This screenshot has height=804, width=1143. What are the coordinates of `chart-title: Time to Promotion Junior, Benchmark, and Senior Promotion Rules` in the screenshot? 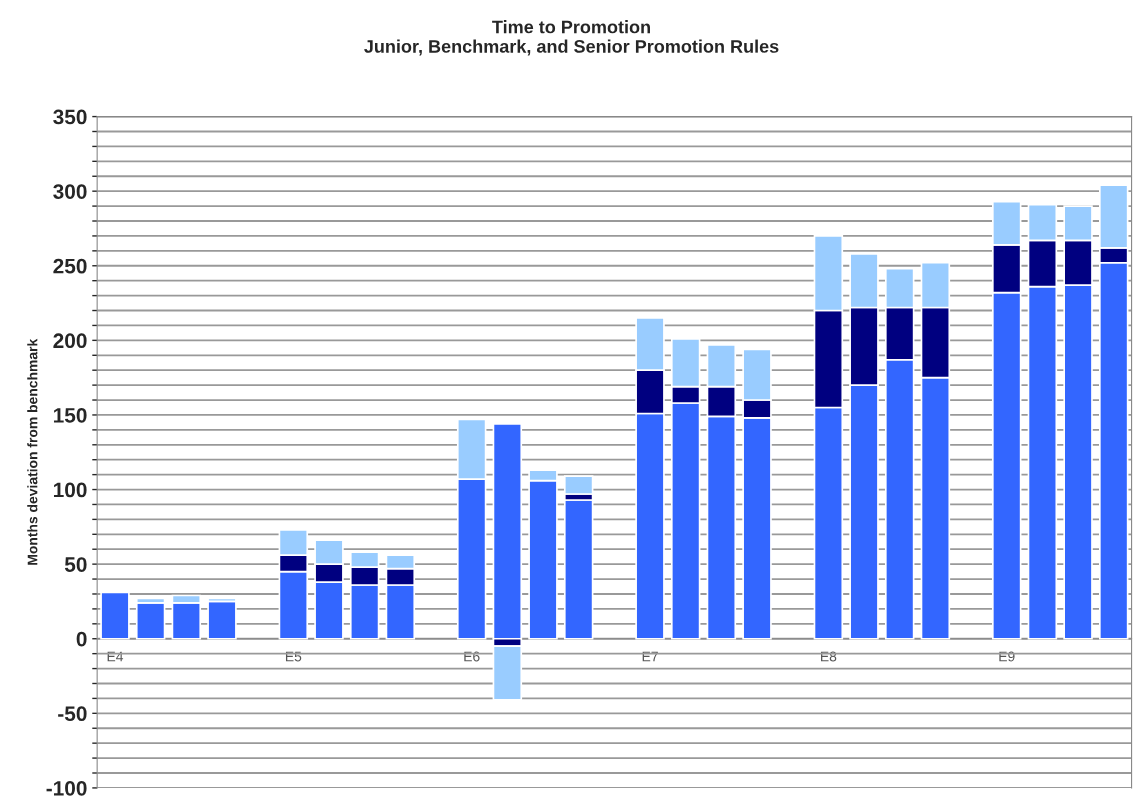 It's located at (571, 38).